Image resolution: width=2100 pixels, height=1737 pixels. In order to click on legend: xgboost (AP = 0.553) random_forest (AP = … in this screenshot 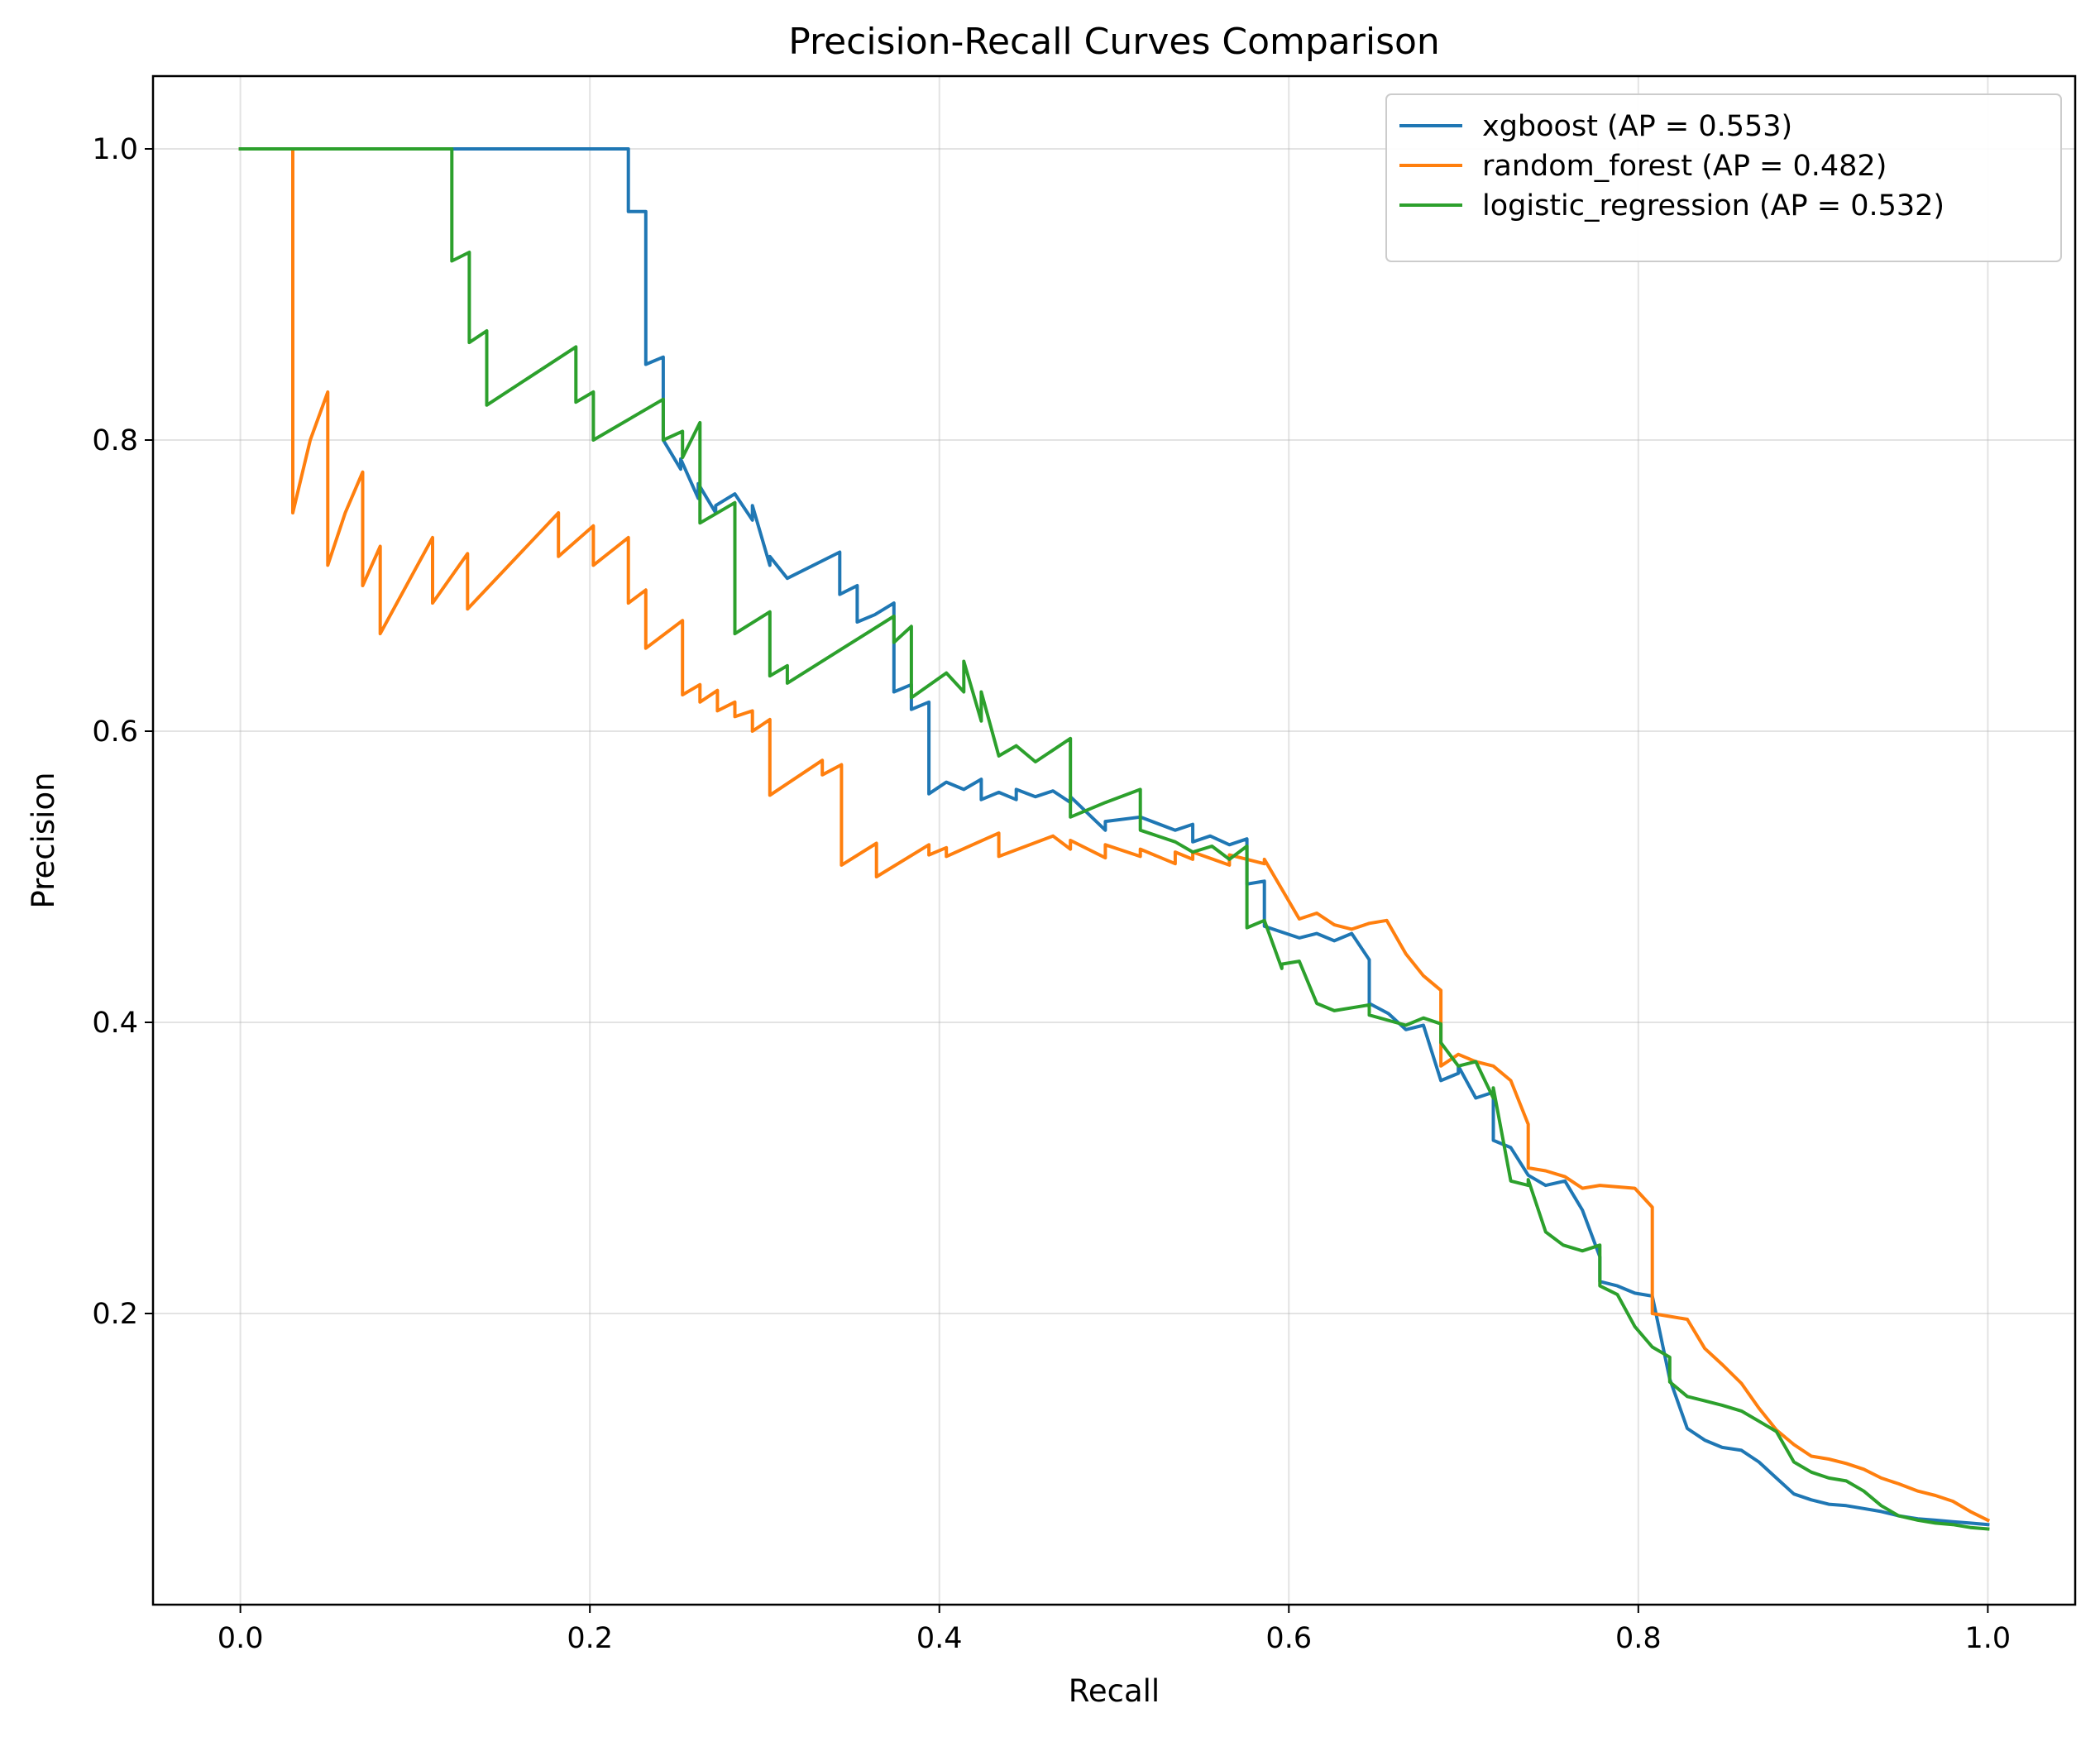, I will do `click(1724, 177)`.